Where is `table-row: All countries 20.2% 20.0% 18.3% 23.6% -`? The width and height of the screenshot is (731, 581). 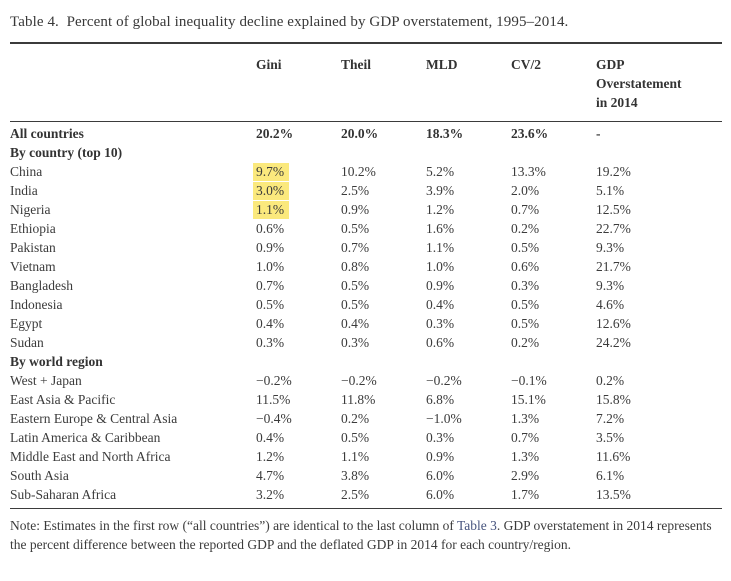
table-row: All countries 20.2% 20.0% 18.3% 23.6% - is located at coordinates (366, 133).